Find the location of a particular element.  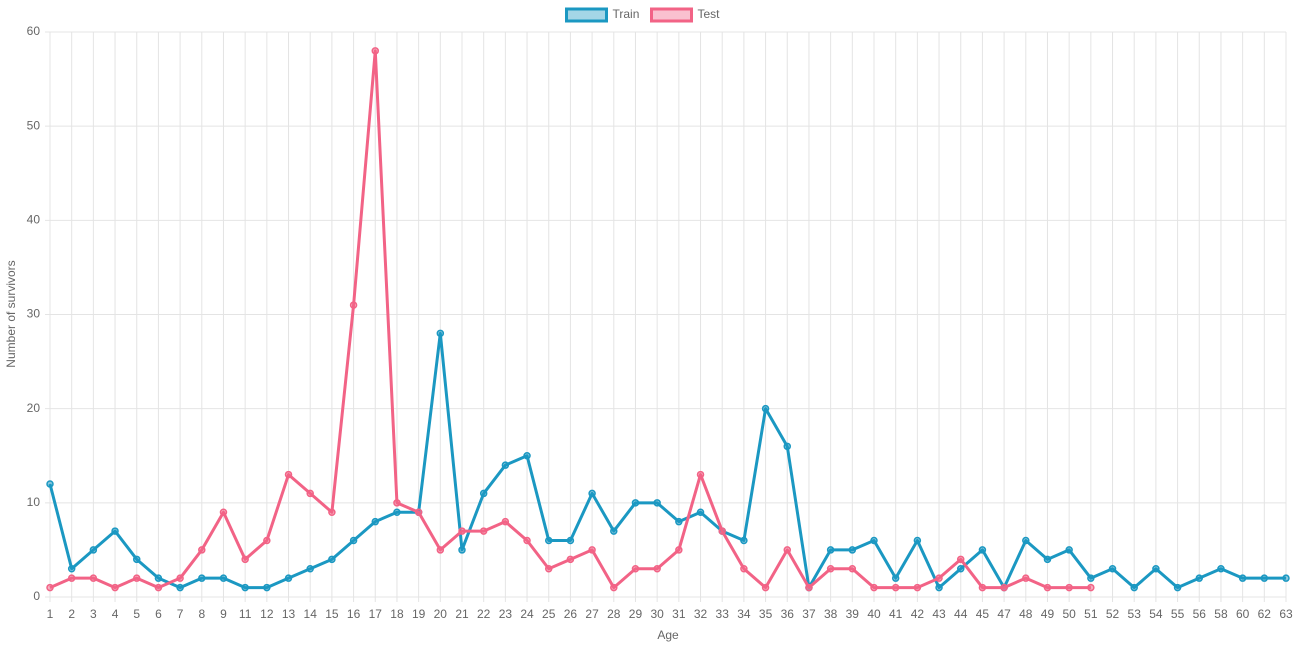

x-tick-label: 6 is located at coordinates (158, 614).